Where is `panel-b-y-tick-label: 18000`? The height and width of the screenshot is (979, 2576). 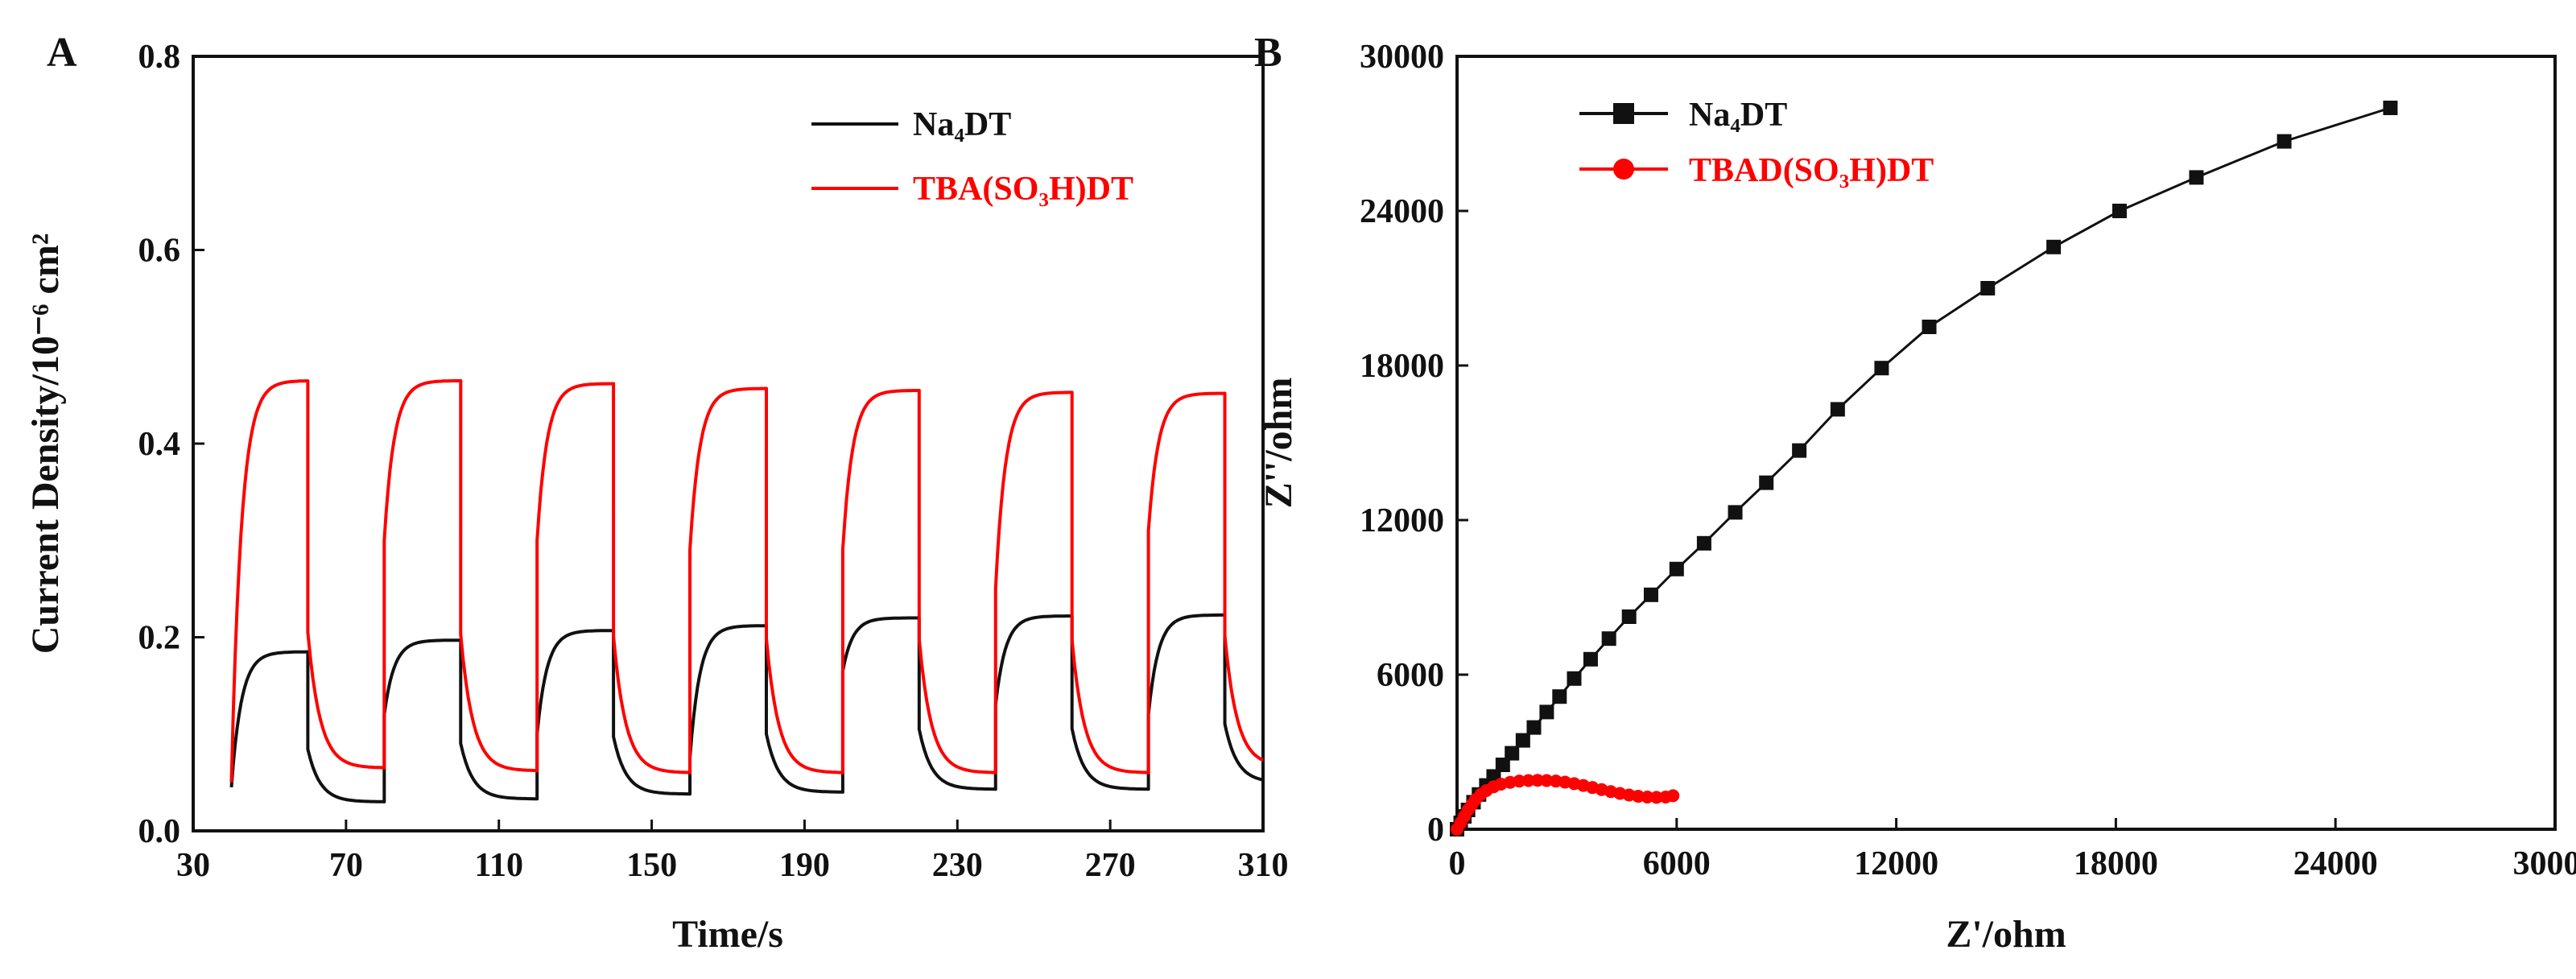 panel-b-y-tick-label: 18000 is located at coordinates (1402, 367).